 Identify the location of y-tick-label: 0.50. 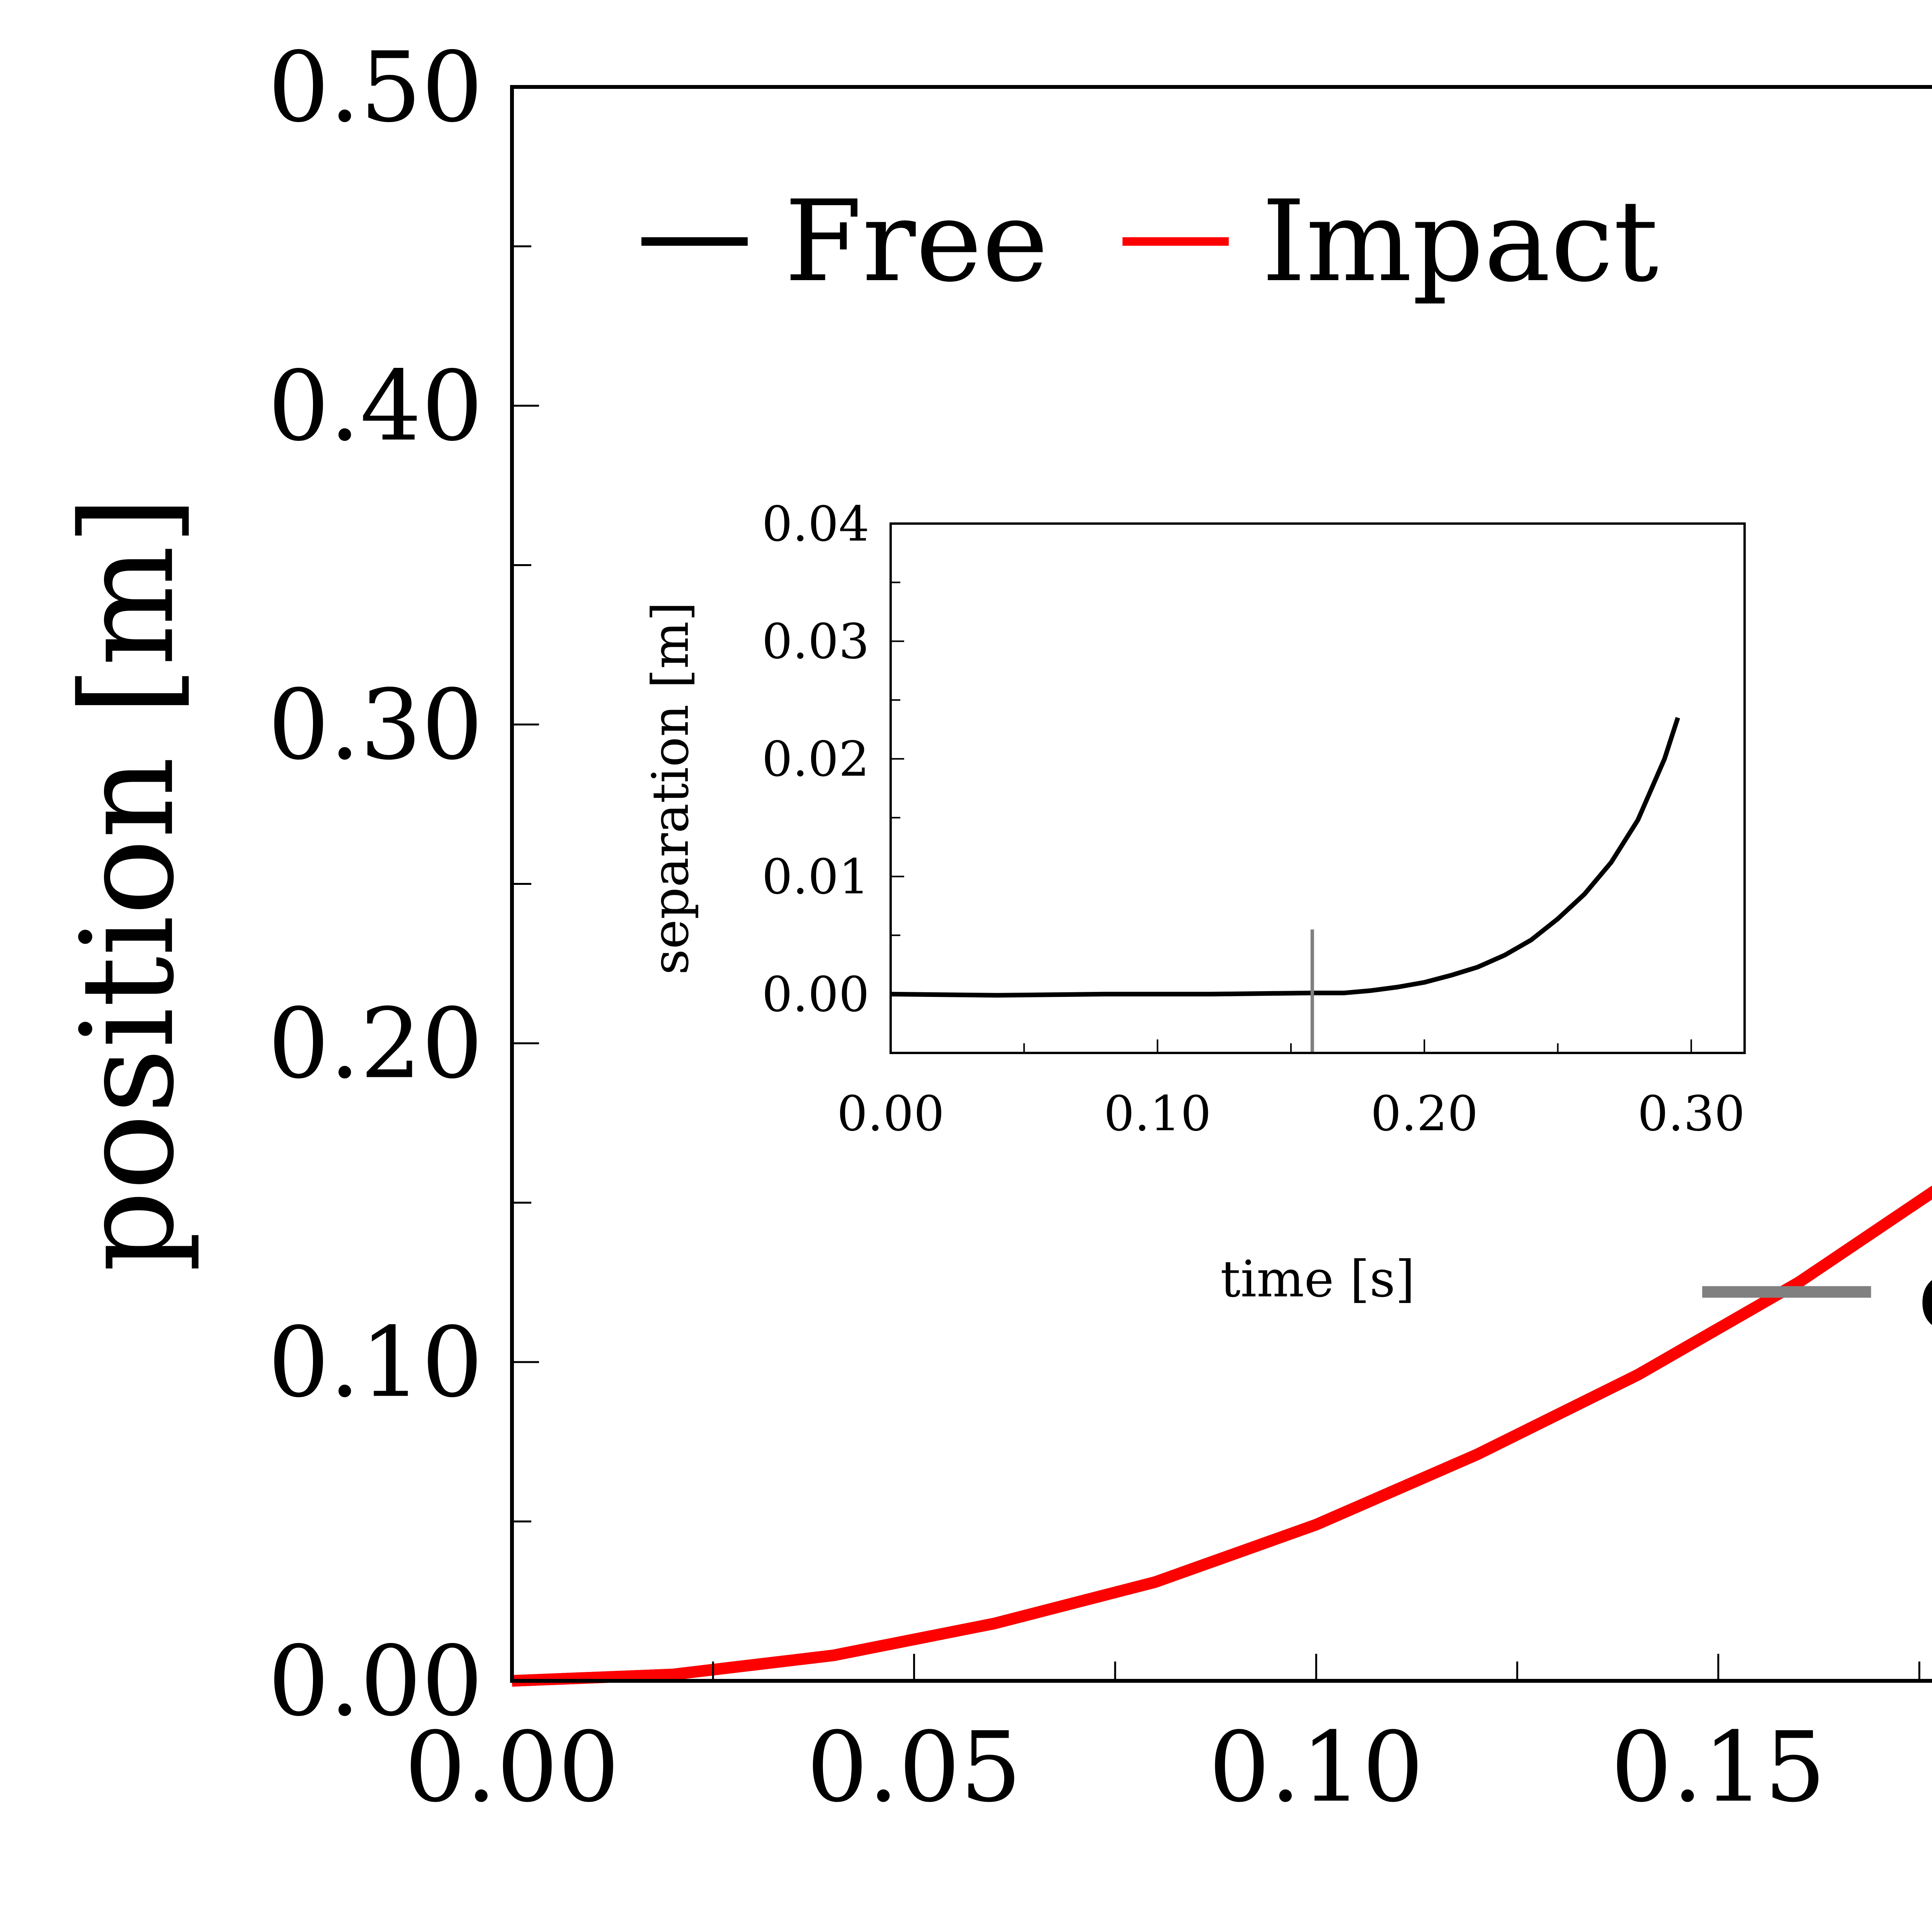
(376, 87).